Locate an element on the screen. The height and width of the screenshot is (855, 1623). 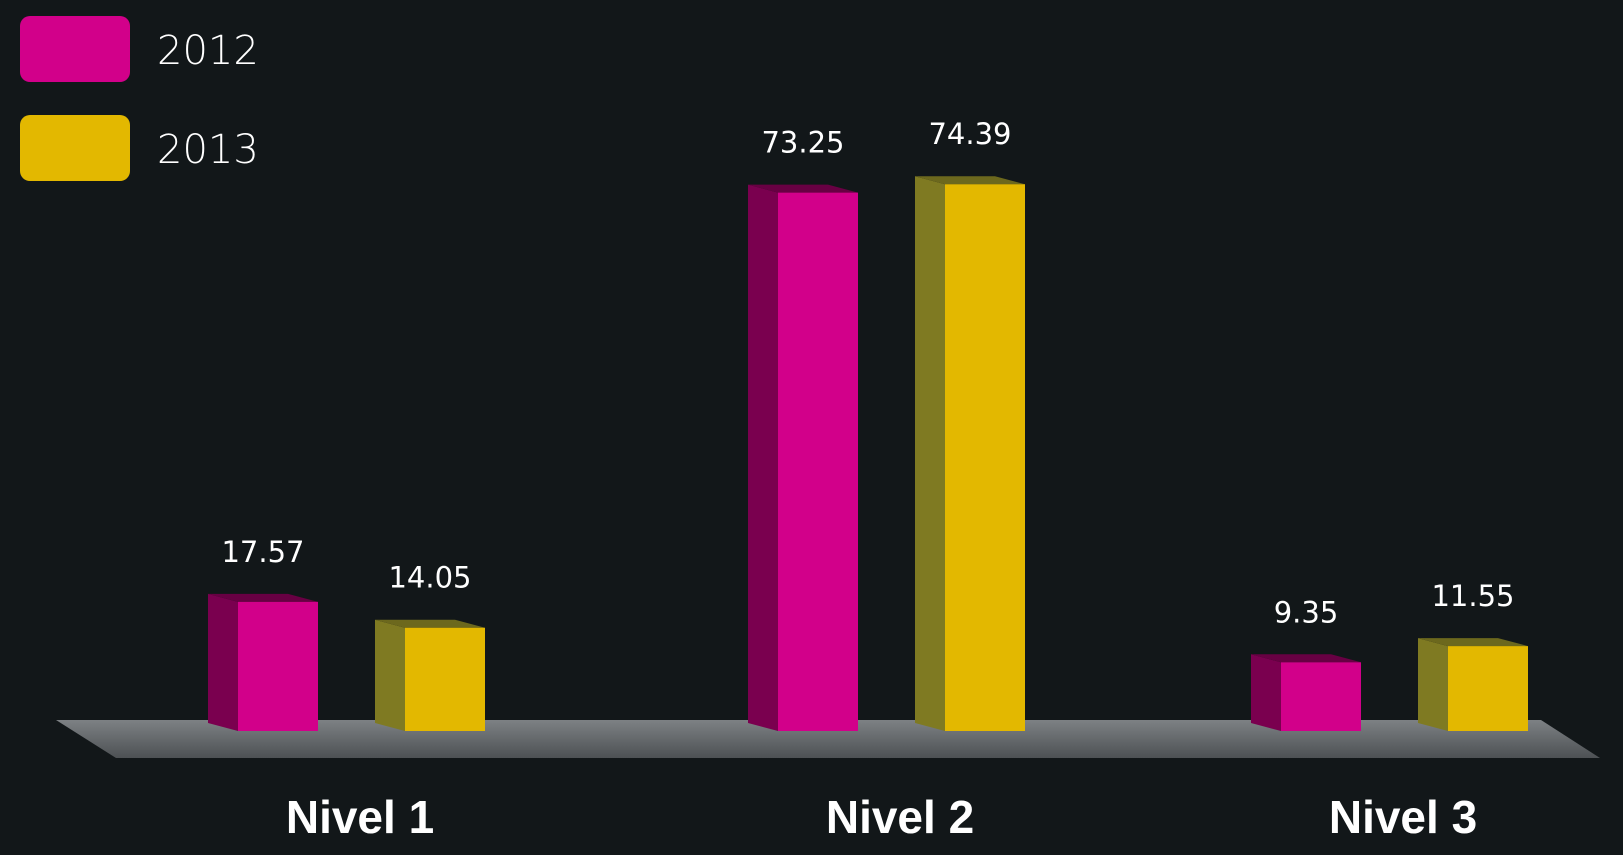
data-label-2012-nivel-1: 17.57 is located at coordinates (262, 552).